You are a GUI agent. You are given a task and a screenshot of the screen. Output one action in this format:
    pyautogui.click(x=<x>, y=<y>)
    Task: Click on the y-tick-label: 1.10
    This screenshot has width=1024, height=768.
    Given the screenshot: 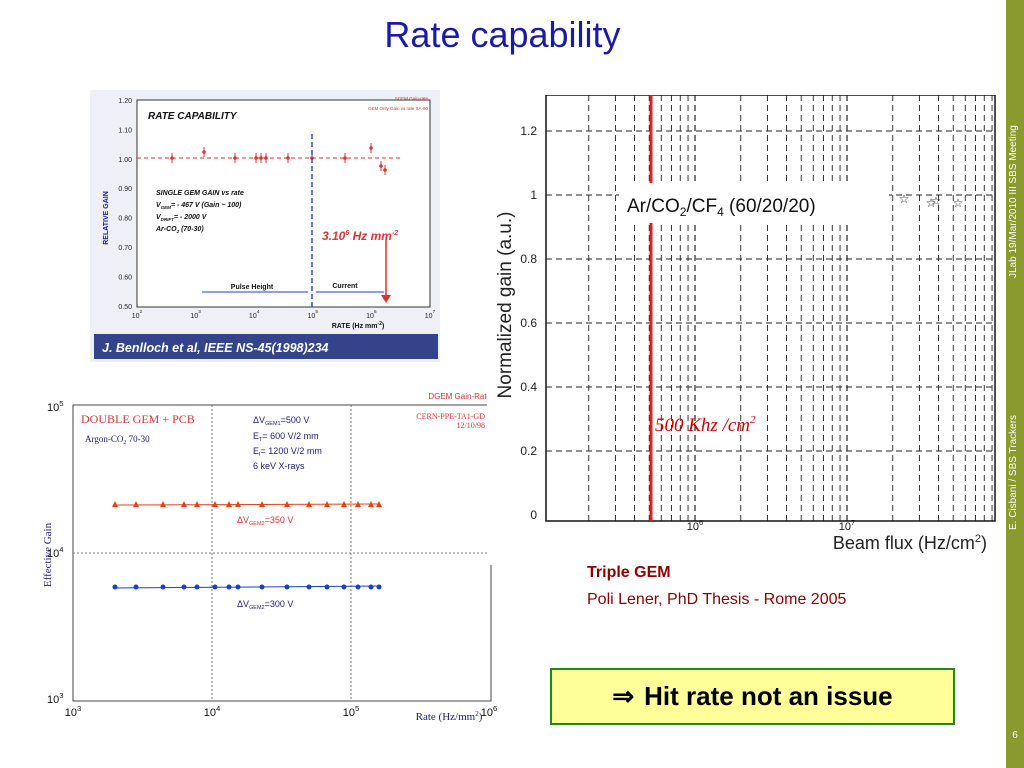 What is the action you would take?
    pyautogui.click(x=125, y=130)
    